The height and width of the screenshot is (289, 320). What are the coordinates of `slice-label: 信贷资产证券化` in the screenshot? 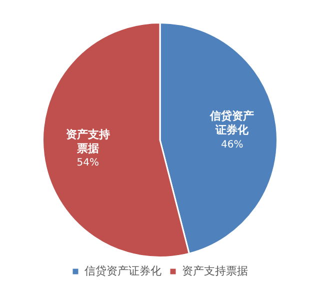 It's located at (231, 123).